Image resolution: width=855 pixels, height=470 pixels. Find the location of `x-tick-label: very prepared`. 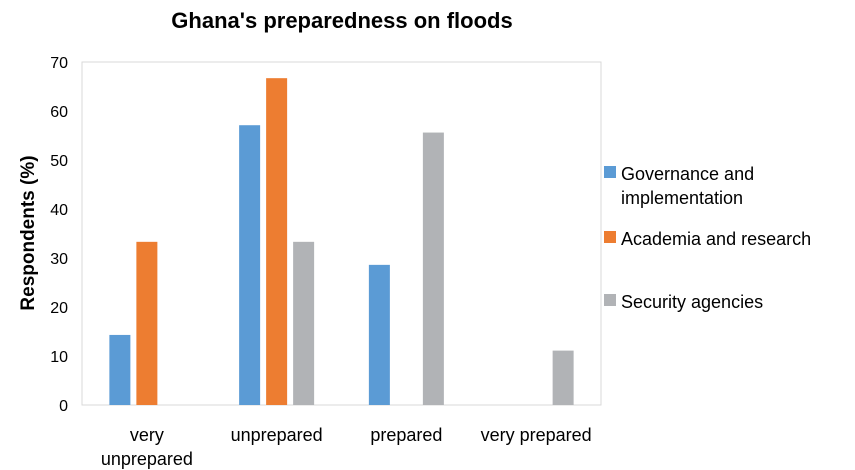

x-tick-label: very prepared is located at coordinates (536, 435).